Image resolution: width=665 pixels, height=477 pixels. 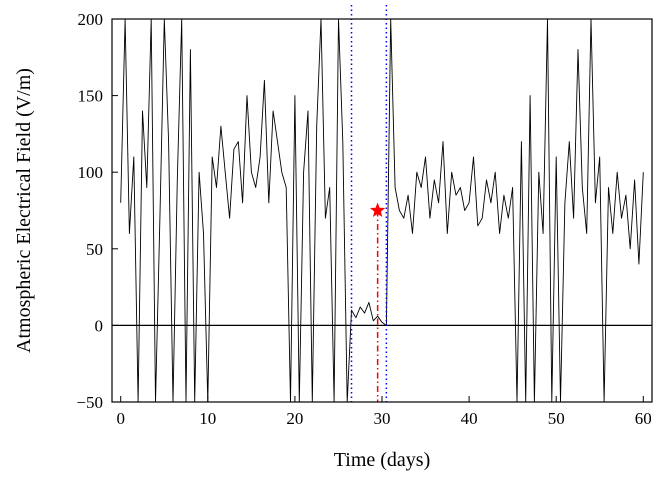 I want to click on x-tick-label-4: 40, so click(x=469, y=418).